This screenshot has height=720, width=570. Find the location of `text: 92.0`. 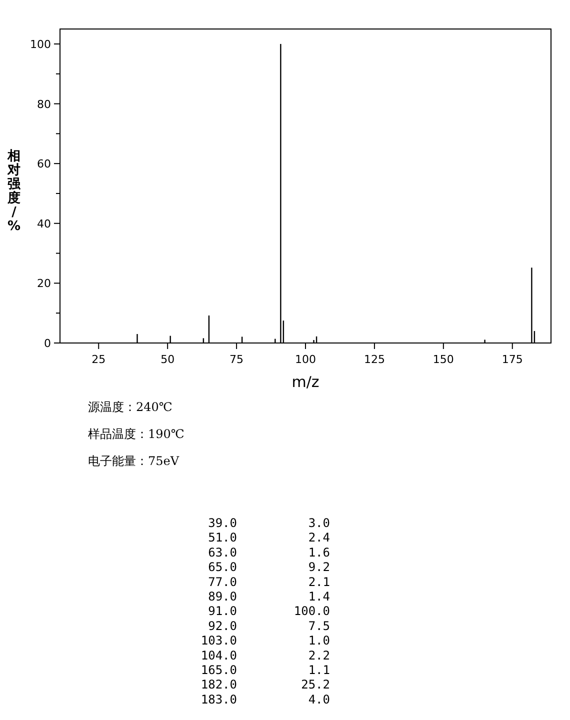

text: 92.0 is located at coordinates (222, 625).